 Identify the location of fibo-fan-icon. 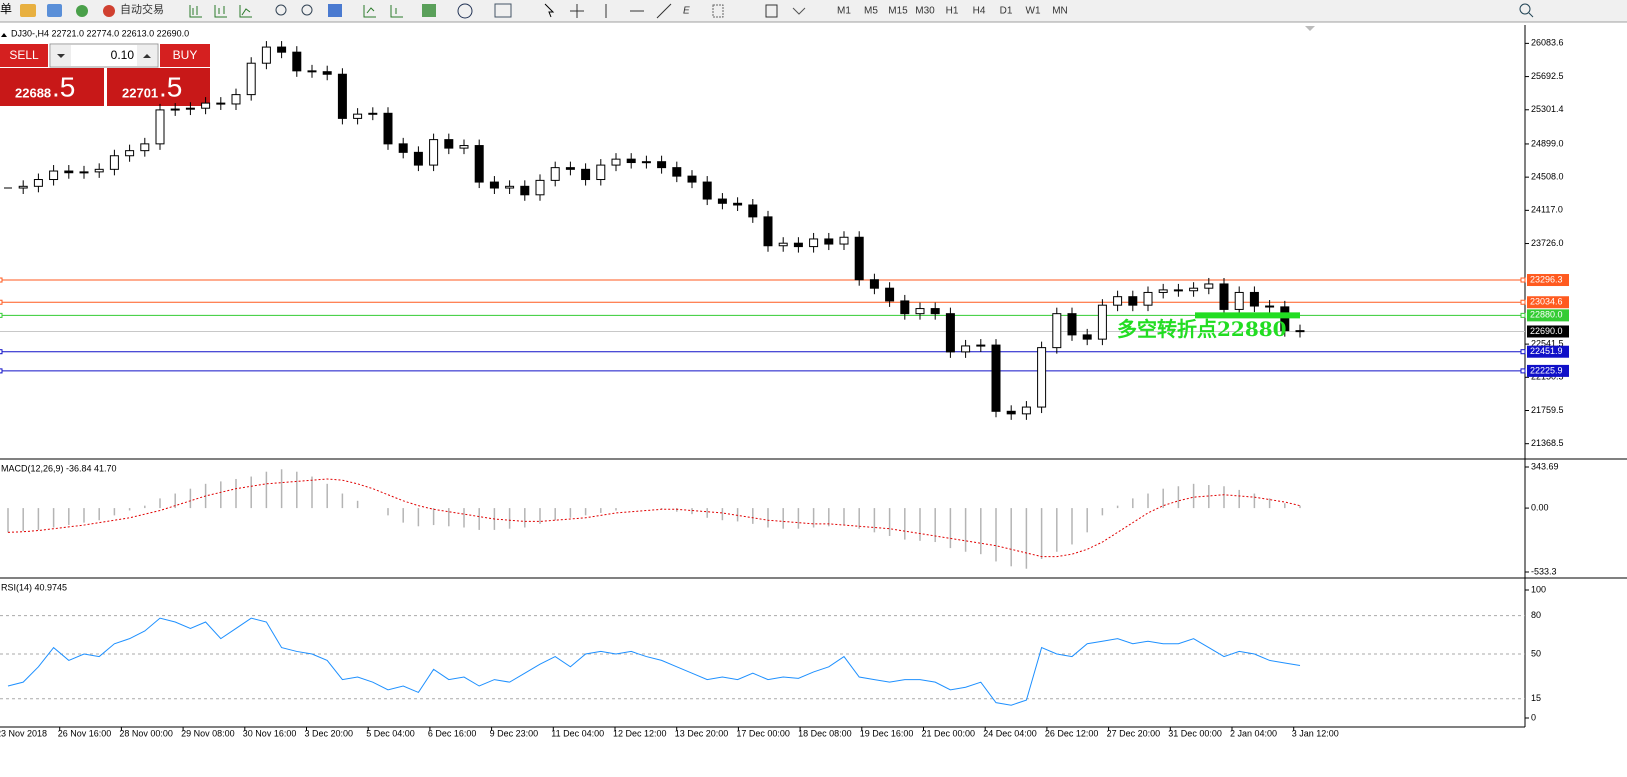
(718, 11).